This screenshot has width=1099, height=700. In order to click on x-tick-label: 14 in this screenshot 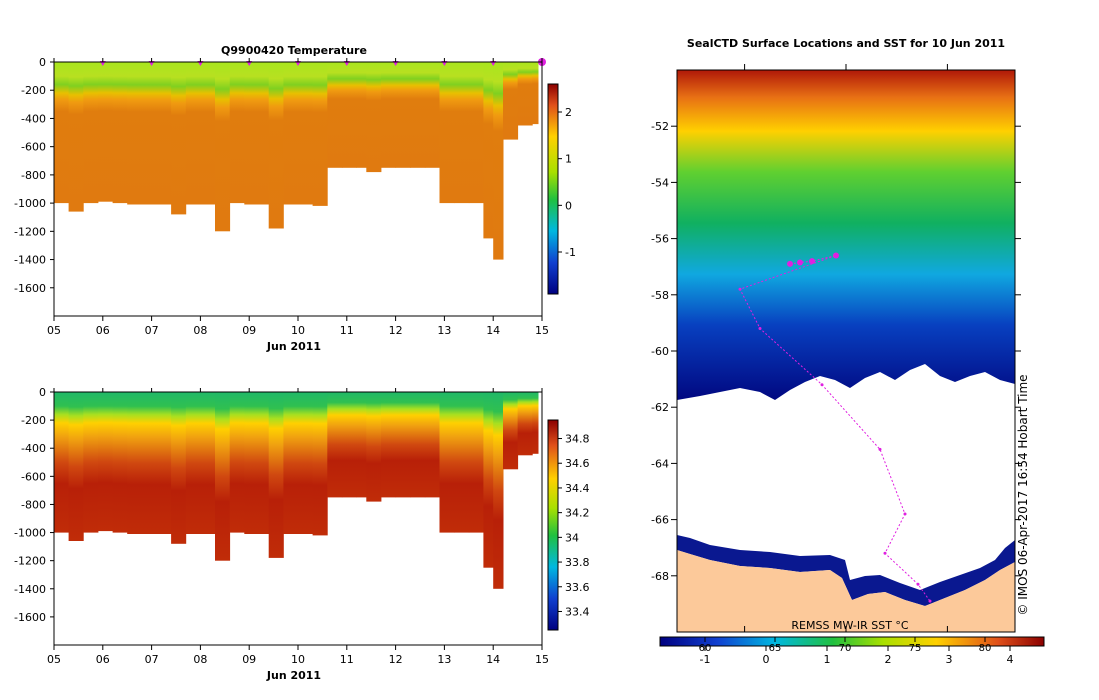, I will do `click(493, 659)`.